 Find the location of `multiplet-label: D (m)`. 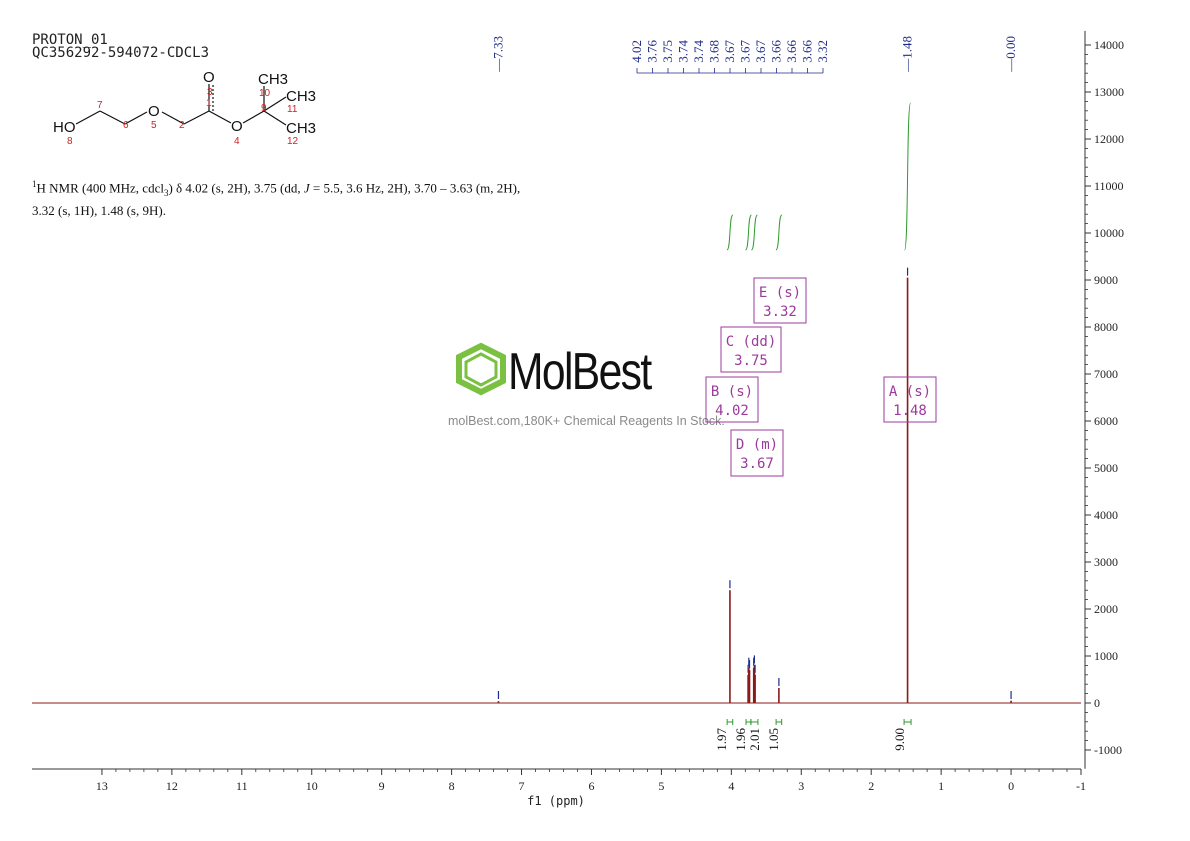

multiplet-label: D (m) is located at coordinates (757, 445).